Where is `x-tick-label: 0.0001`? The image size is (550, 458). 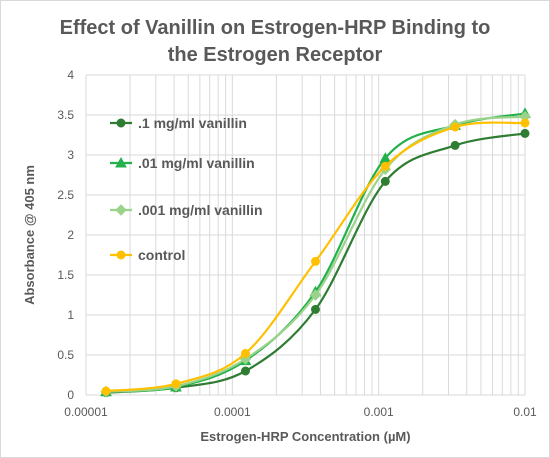
x-tick-label: 0.0001 is located at coordinates (232, 412).